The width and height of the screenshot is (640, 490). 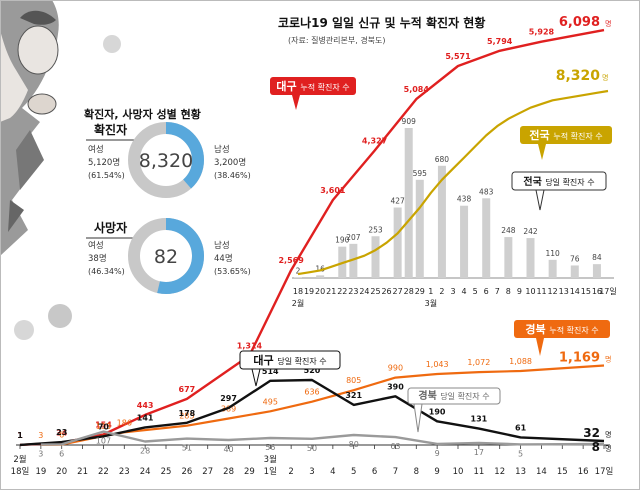 What do you see at coordinates (553, 291) in the screenshot?
I see `inset-x-tick-label: 12` at bounding box center [553, 291].